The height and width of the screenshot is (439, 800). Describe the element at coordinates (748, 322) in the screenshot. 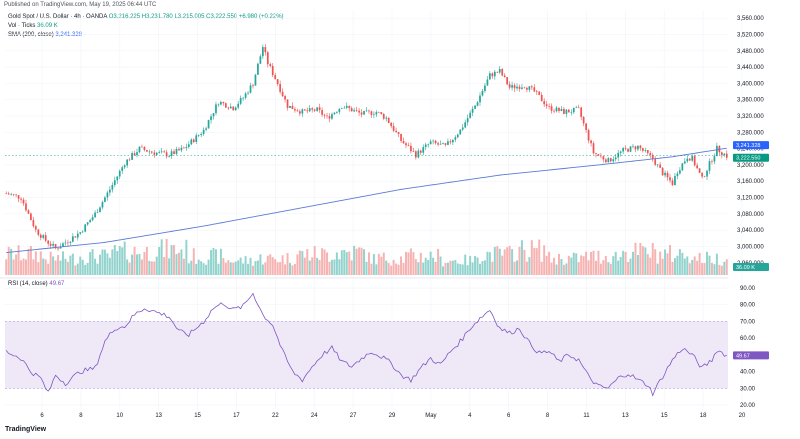

I see `rsi-tick-label: 70.00` at that location.